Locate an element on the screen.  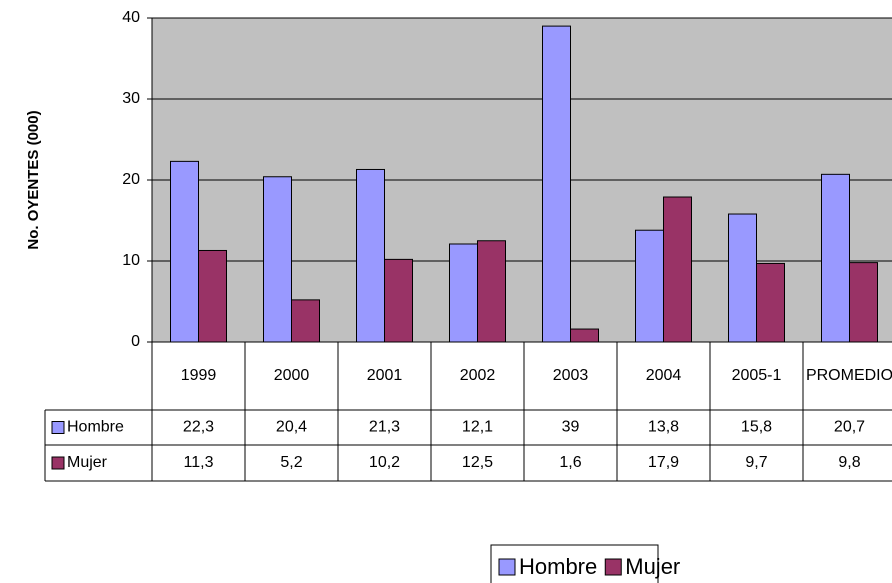
category-cell: 2003 is located at coordinates (570, 375).